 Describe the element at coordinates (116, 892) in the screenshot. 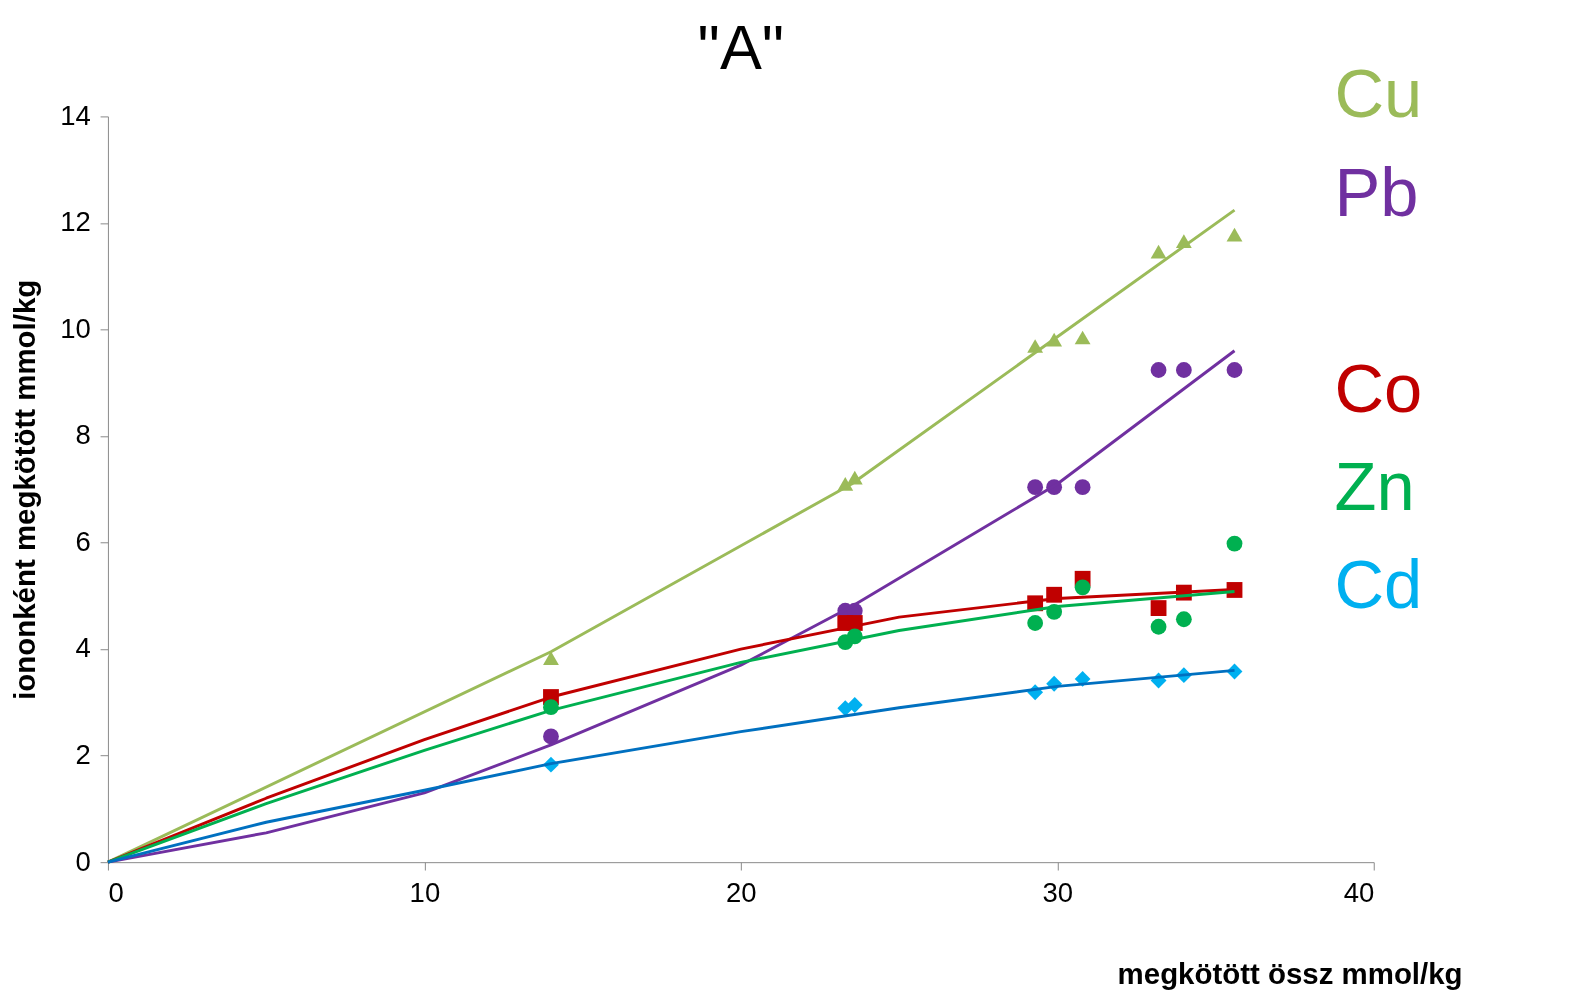

I see `x-tick-label: 0` at that location.